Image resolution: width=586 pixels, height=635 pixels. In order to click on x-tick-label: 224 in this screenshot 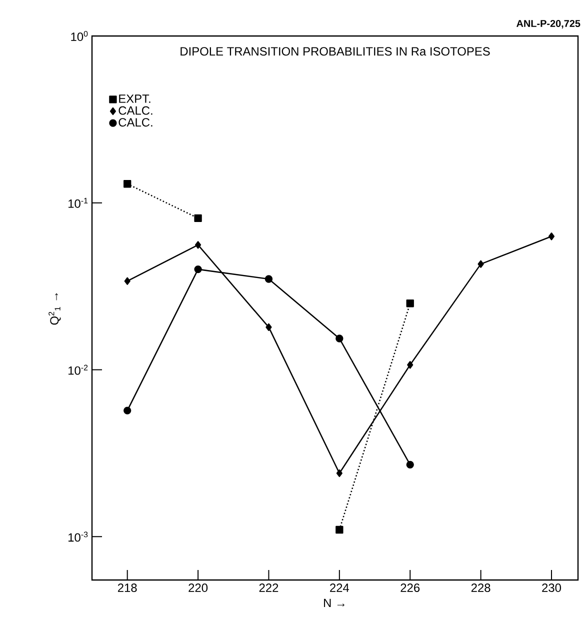, I will do `click(340, 588)`.